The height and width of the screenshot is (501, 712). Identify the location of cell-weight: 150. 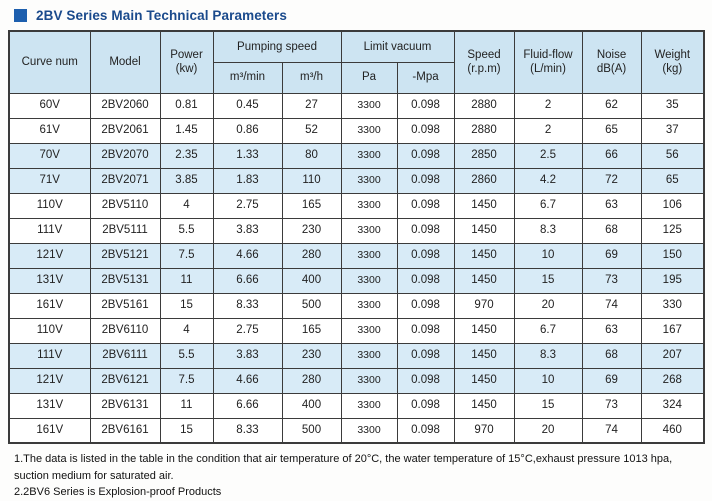
(672, 255).